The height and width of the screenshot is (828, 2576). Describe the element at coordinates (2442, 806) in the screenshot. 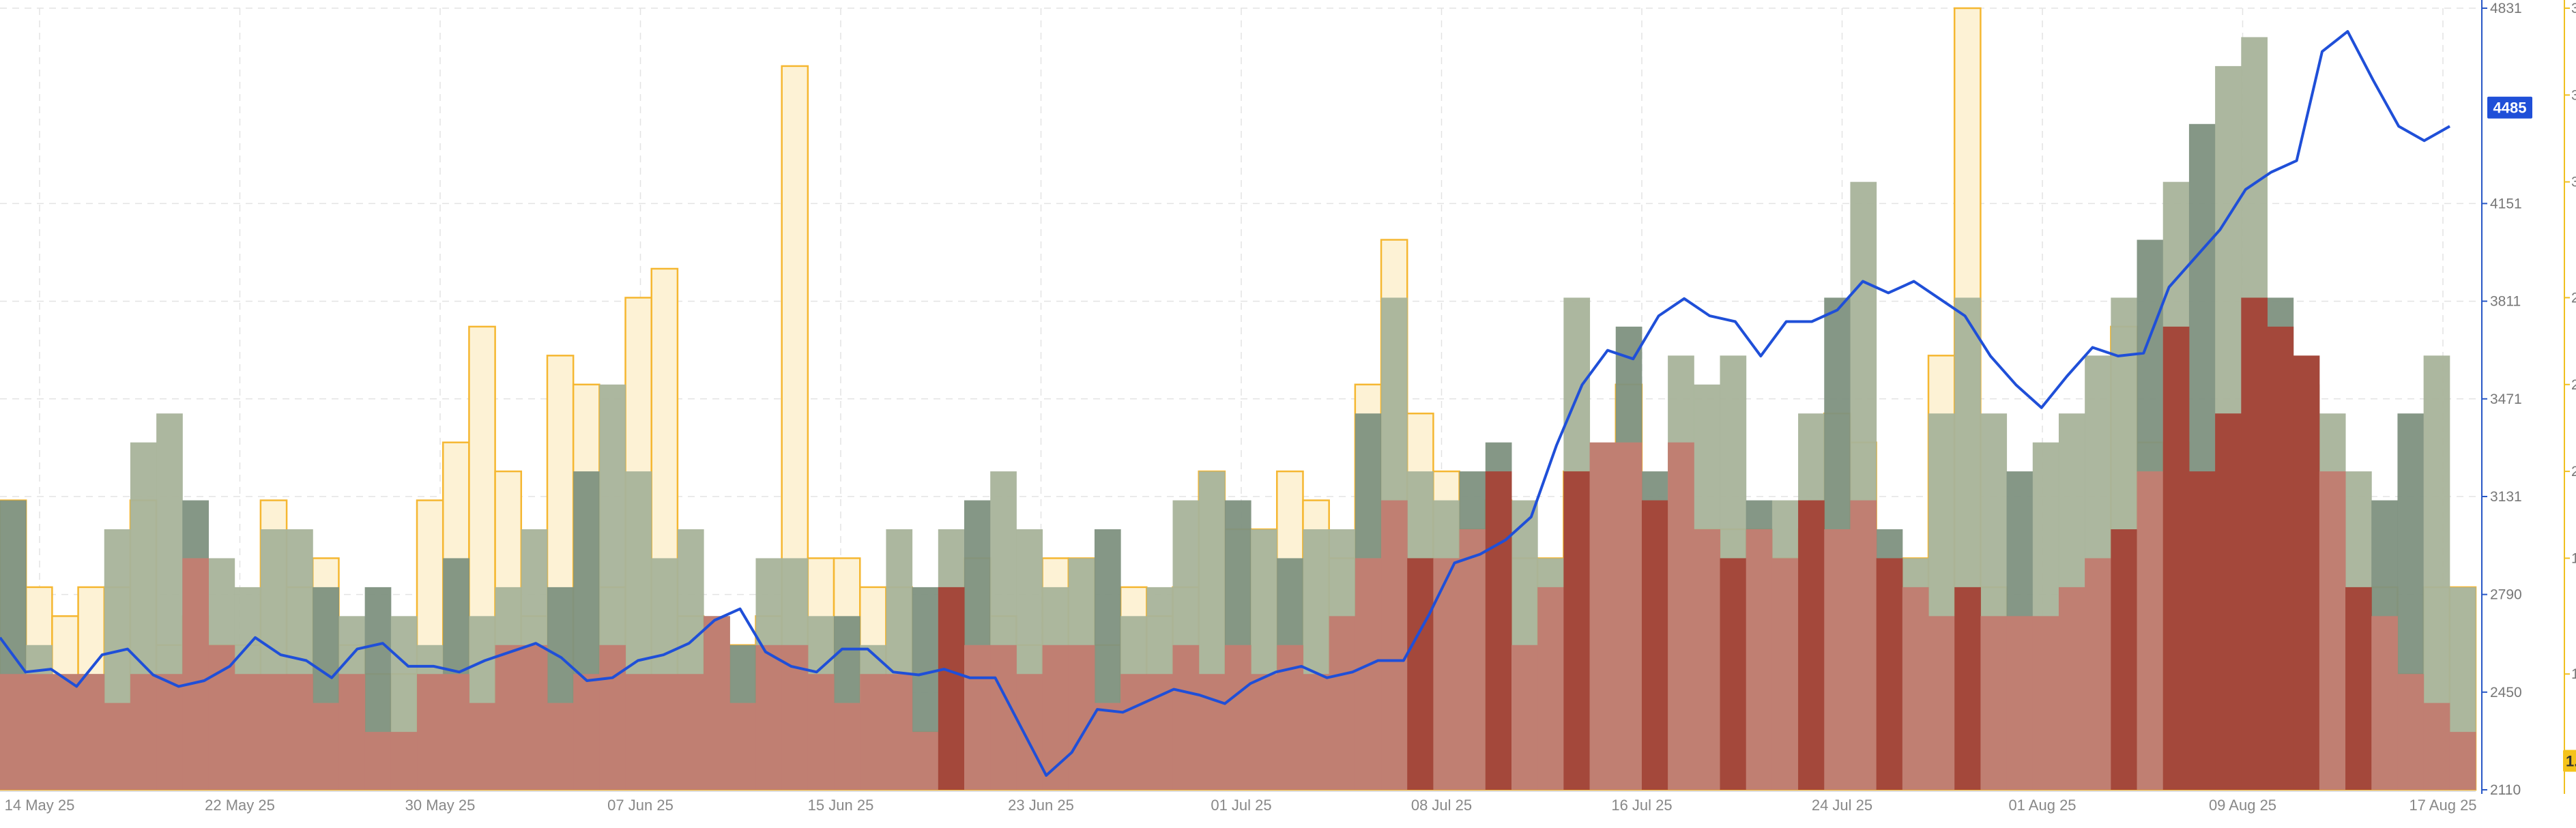

I see `x-axis-tick-label: 17 Aug 25` at that location.